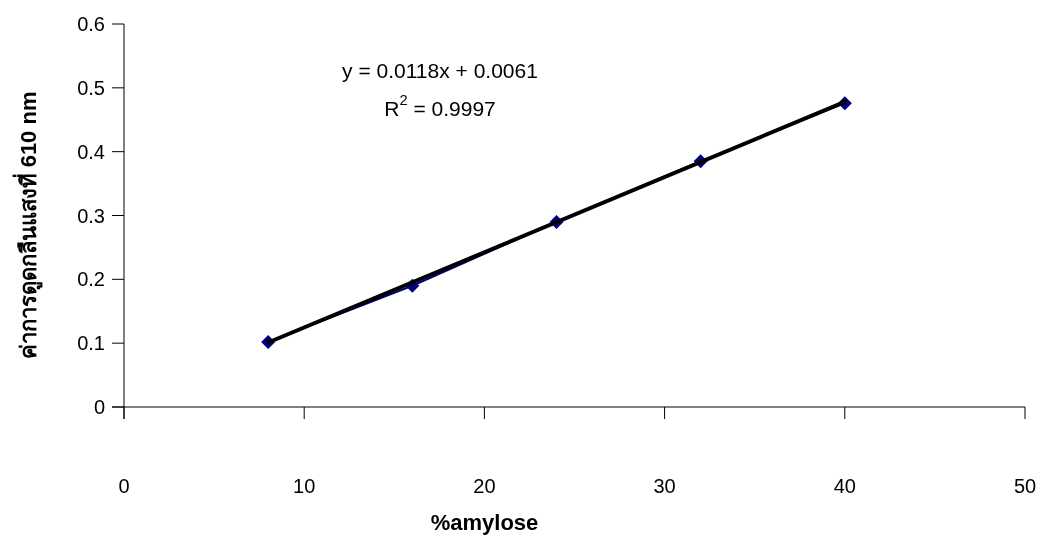 Image resolution: width=1046 pixels, height=536 pixels. What do you see at coordinates (91, 343) in the screenshot?
I see `y-tick-label: 0.1` at bounding box center [91, 343].